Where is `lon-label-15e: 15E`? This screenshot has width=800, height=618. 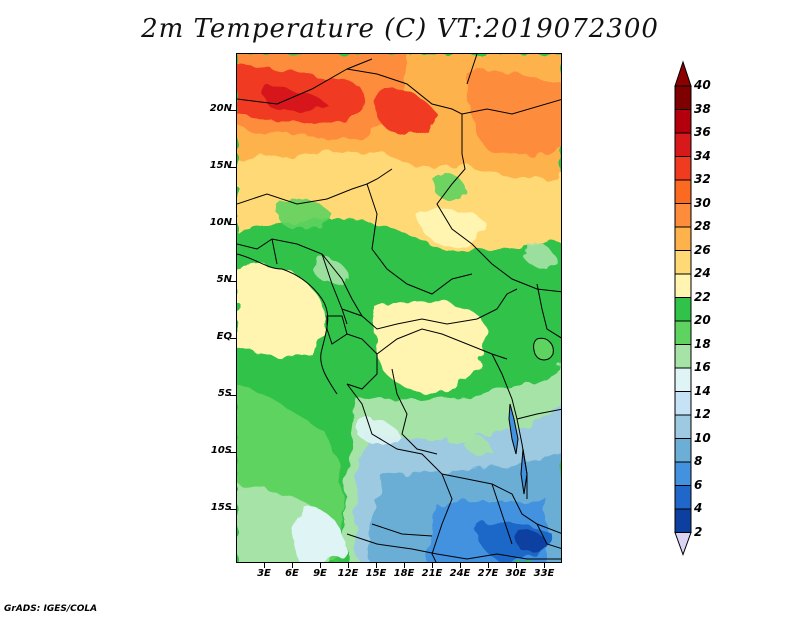 lon-label-15e: 15E is located at coordinates (376, 573).